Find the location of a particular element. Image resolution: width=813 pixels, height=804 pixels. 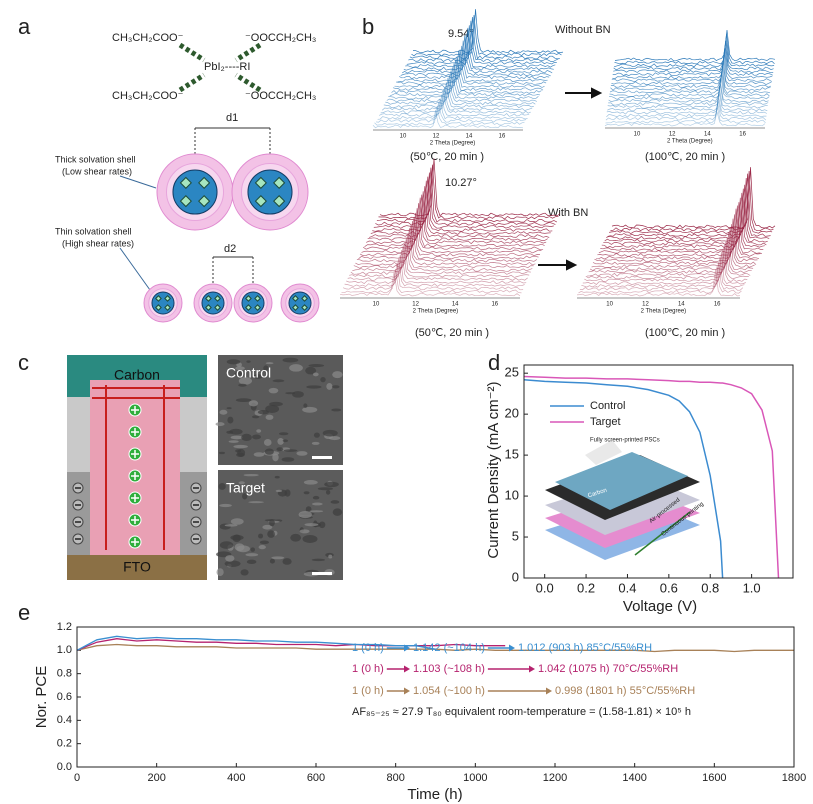

x-tick-label: 200 is located at coordinates (156, 778).